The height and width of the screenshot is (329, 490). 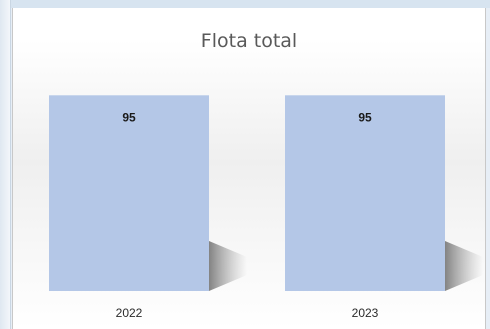 I want to click on data-label-2022: 95, so click(x=129, y=117).